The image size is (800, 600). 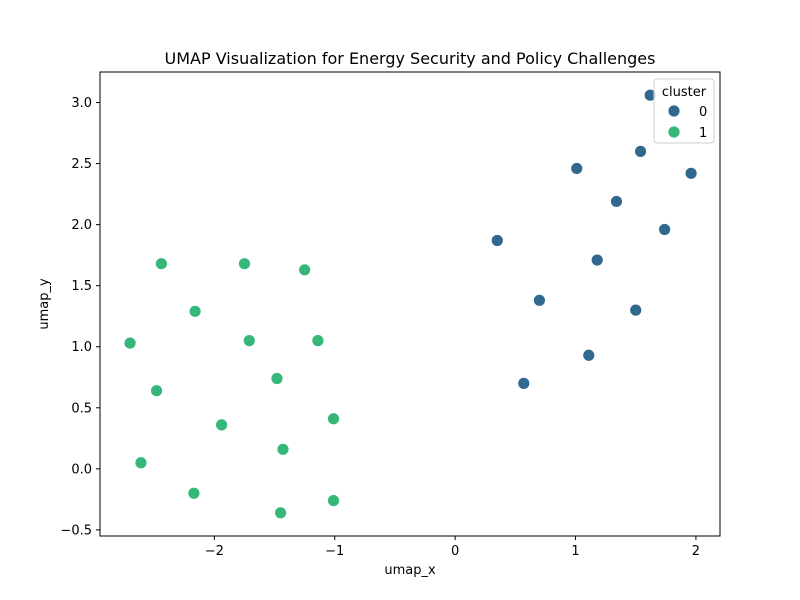 What do you see at coordinates (214, 551) in the screenshot?
I see `x-tick-label: −2` at bounding box center [214, 551].